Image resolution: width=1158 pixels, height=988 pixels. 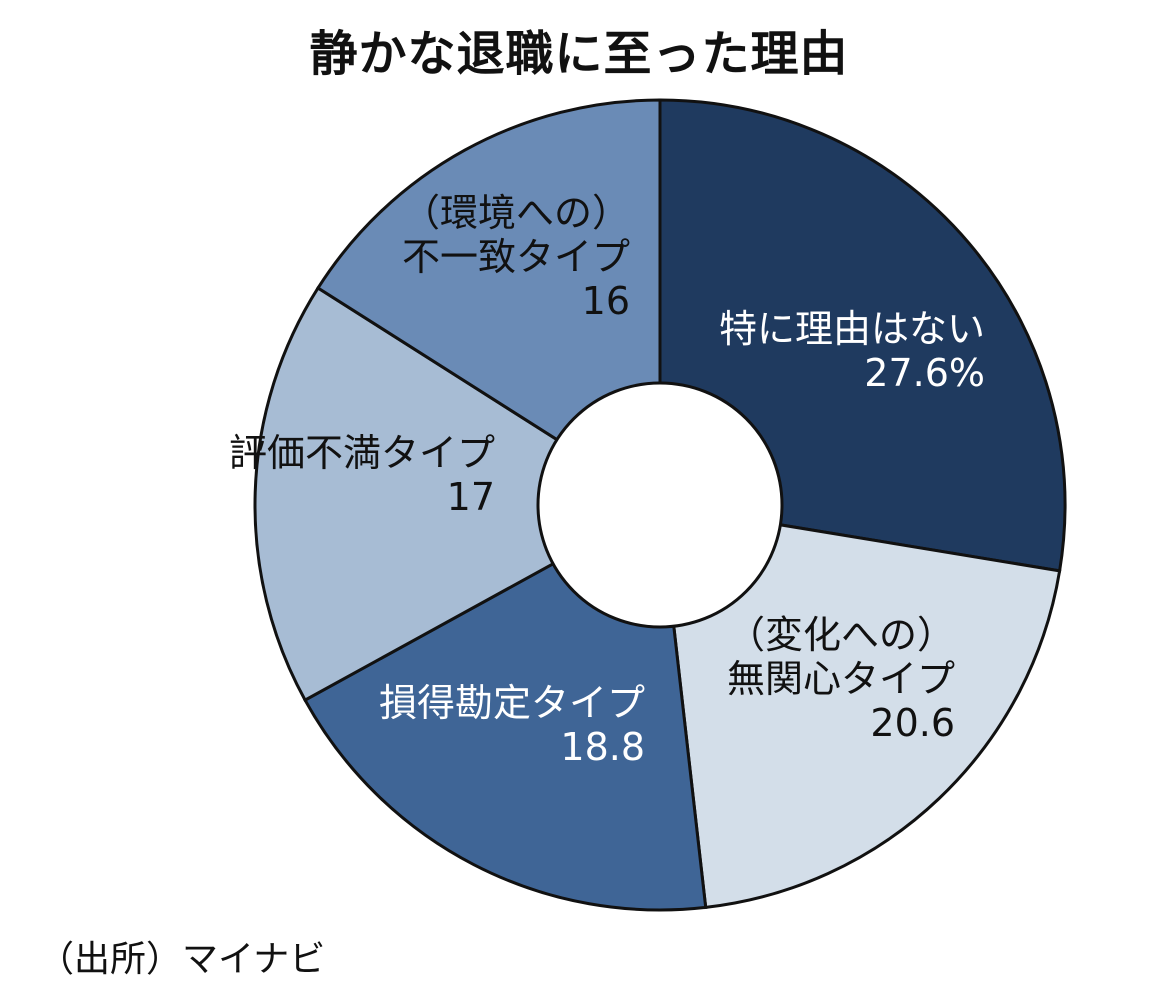 I want to click on slice-category-label: （環境への）, so click(x=516, y=213).